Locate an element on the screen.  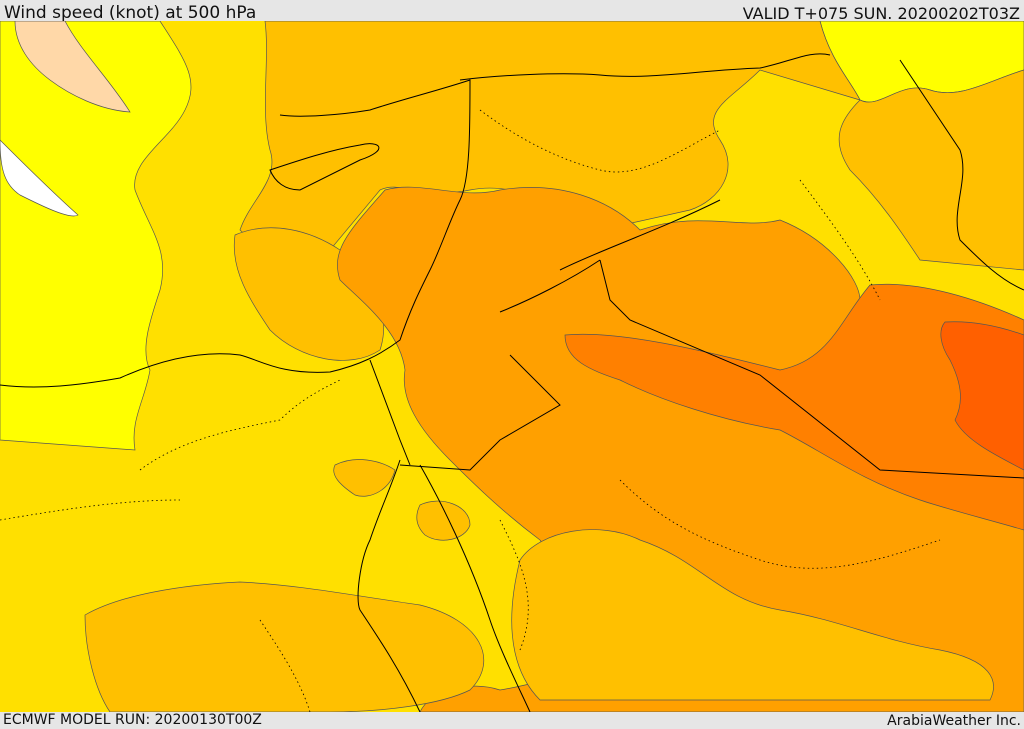
field-gold-southeast is located at coordinates (752, 615).